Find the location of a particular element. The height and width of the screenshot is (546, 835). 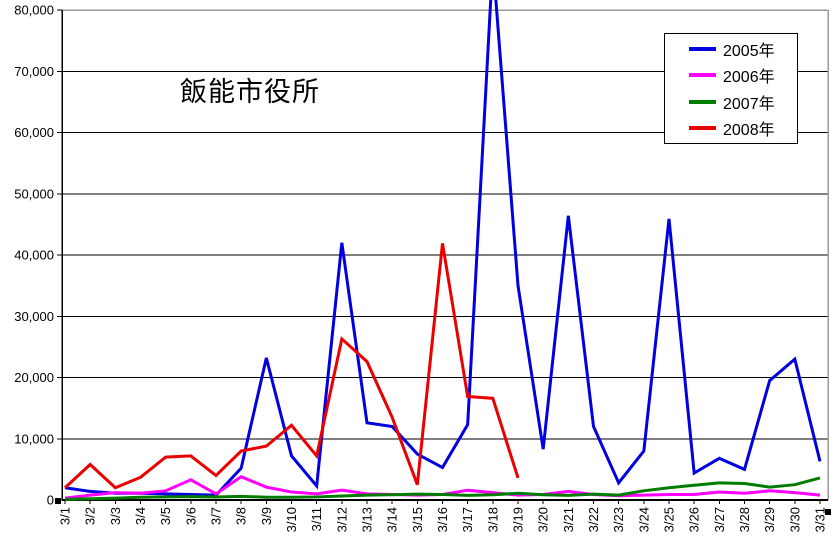

y-axis-tick-label: 80,000 is located at coordinates (34, 10).